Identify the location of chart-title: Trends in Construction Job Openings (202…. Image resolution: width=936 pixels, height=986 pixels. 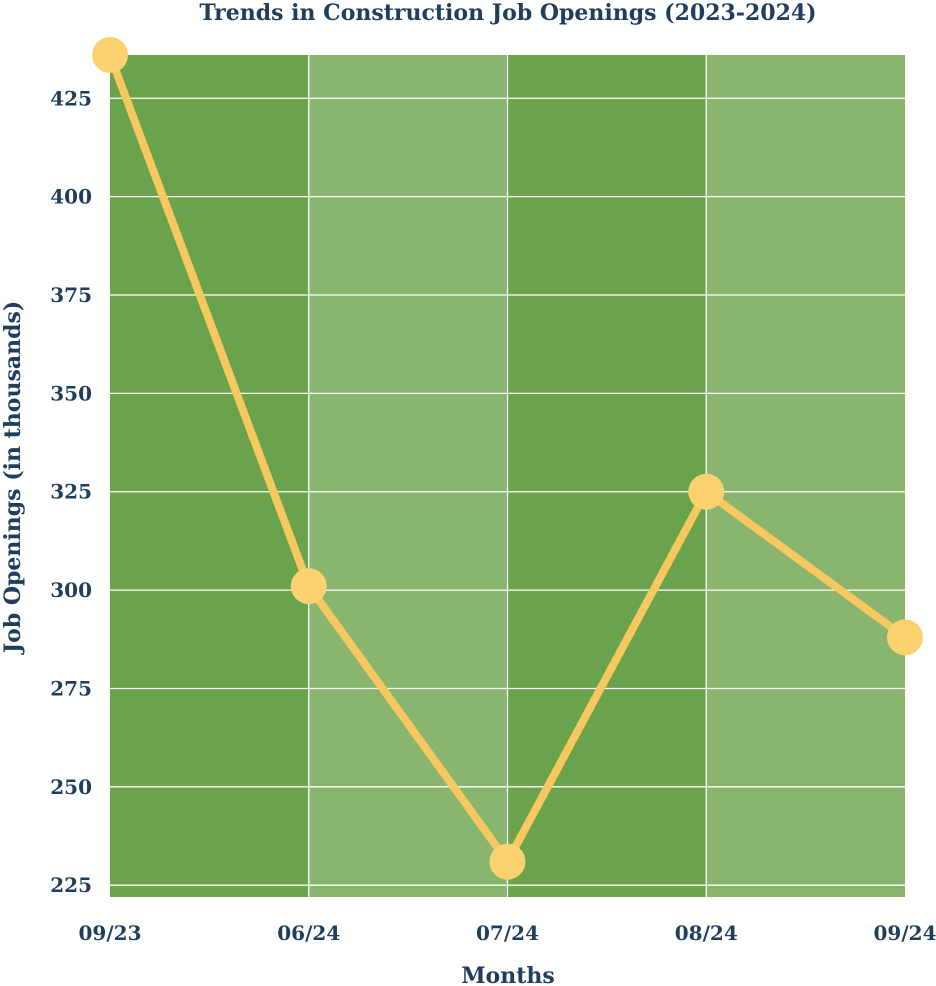
(507, 13).